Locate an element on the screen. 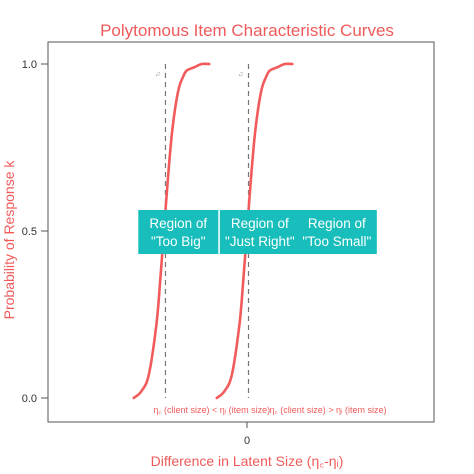 The width and height of the screenshot is (474, 474). x-axis-label: Difference in Latent Size (η꜀-ηᵢ) is located at coordinates (247, 461).